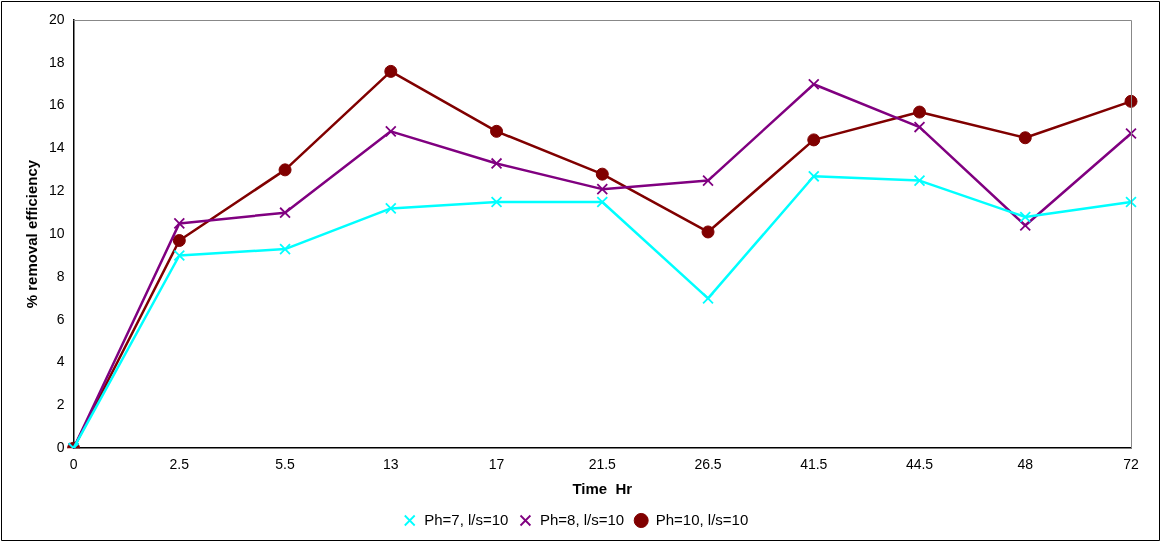 The image size is (1161, 542). What do you see at coordinates (708, 464) in the screenshot?
I see `x-tick-label: 26.5` at bounding box center [708, 464].